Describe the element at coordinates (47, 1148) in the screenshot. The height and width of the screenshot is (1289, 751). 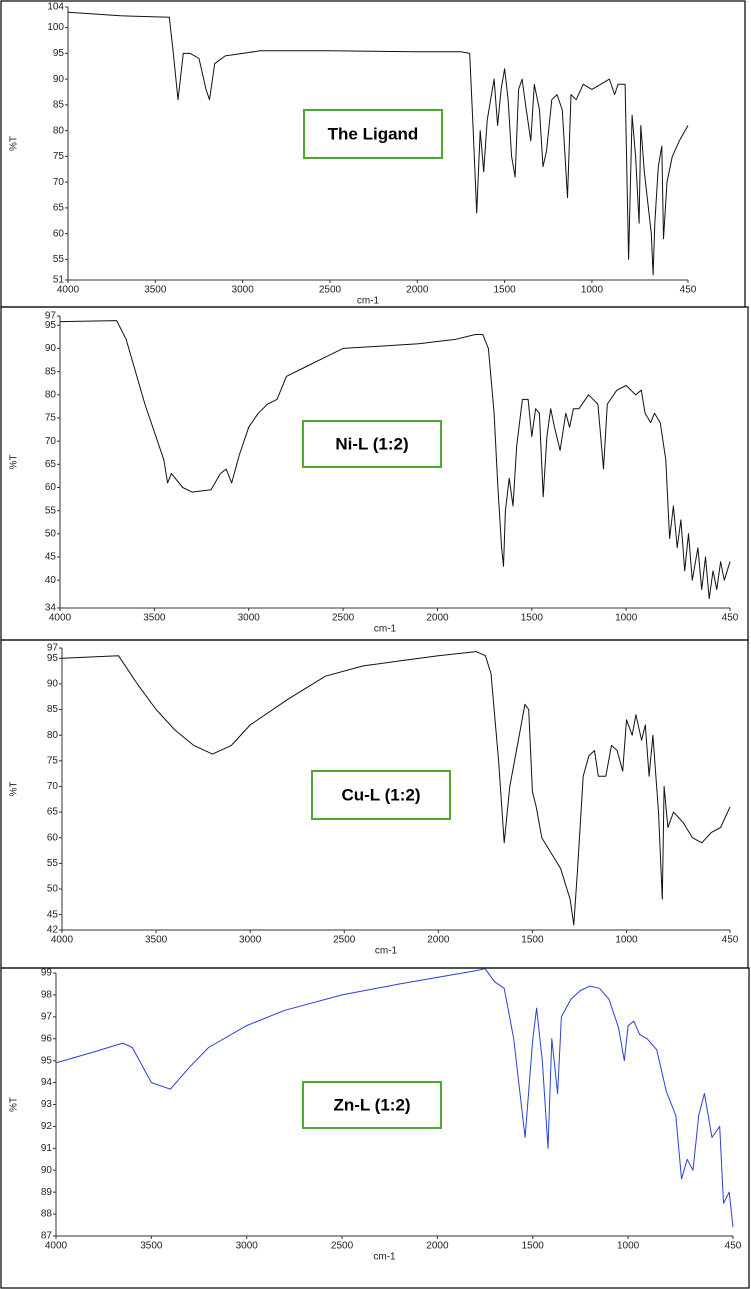
I see `y-tick-label: 91` at that location.